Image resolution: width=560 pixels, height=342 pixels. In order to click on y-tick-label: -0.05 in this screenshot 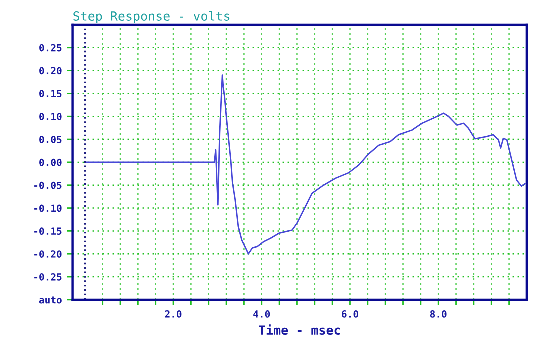, I will do `click(48, 186)`.